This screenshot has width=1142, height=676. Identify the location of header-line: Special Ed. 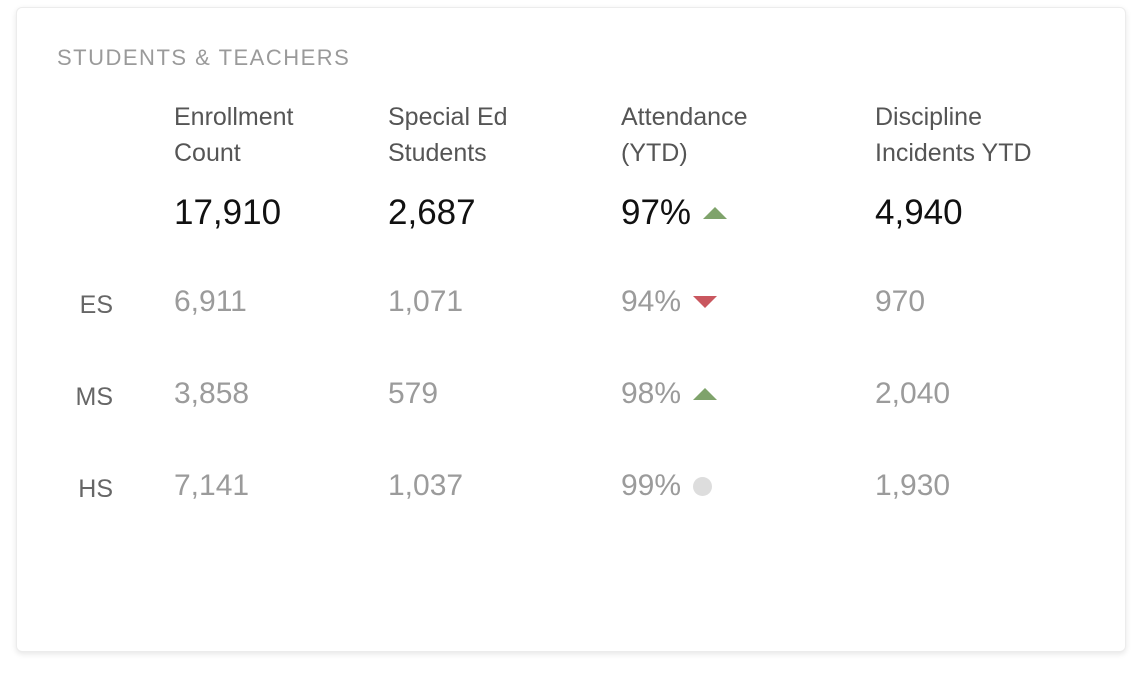
(448, 117).